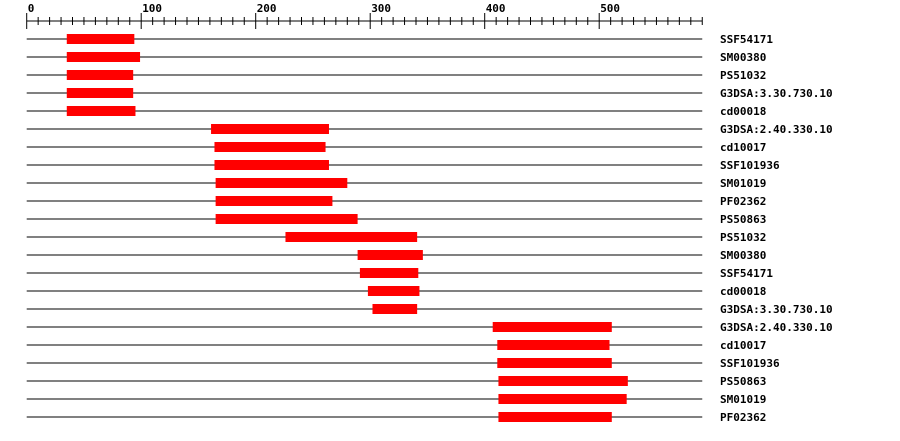  Describe the element at coordinates (364, 15) in the screenshot. I see `scale-axis: 0 100 200 300 400 500` at that location.